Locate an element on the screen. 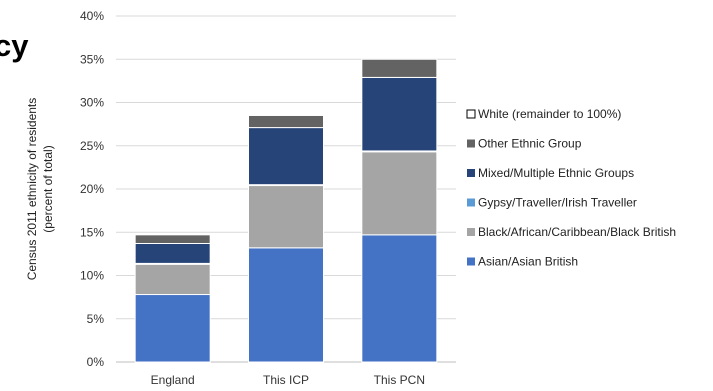 The width and height of the screenshot is (713, 391). y-axis-label-line: Census 2011 ethnicity of residents is located at coordinates (32, 189).